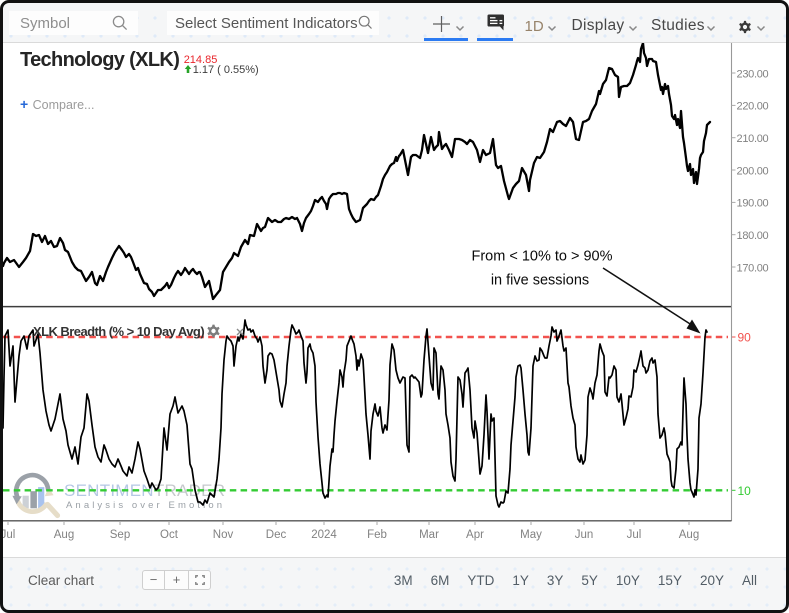 The width and height of the screenshot is (789, 613). I want to click on svg-text: Jun, so click(584, 535).